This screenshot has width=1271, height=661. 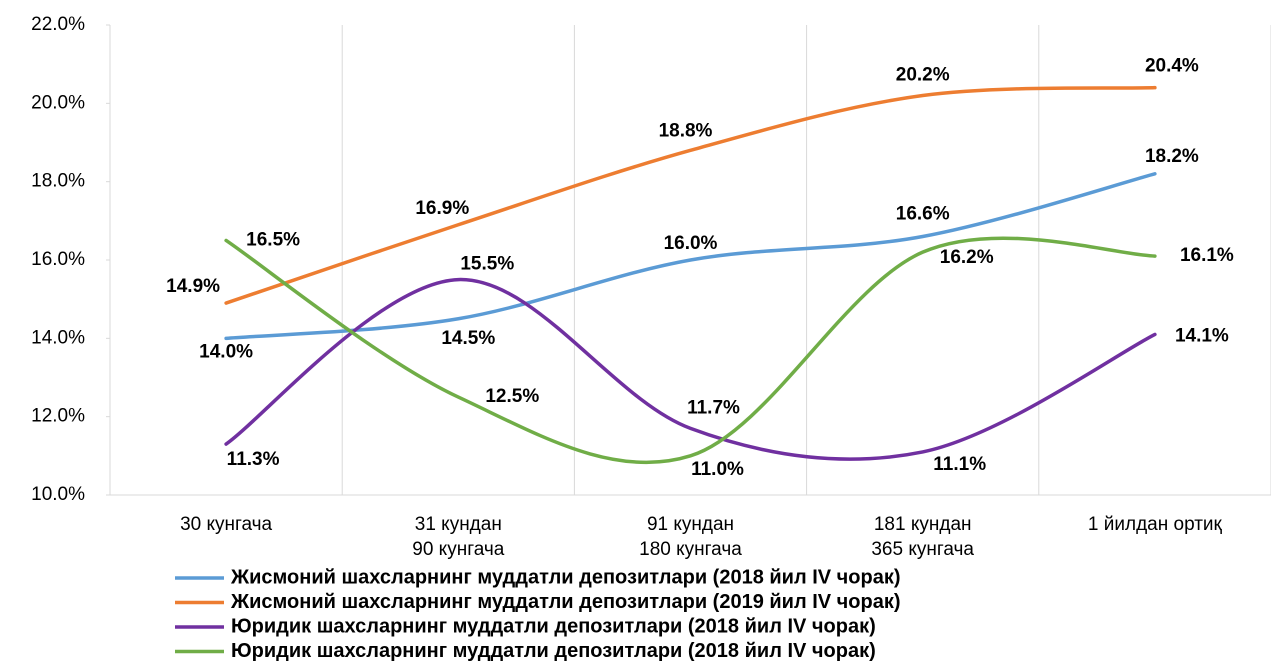 What do you see at coordinates (58, 494) in the screenshot?
I see `y-tick-label: 10.0%` at bounding box center [58, 494].